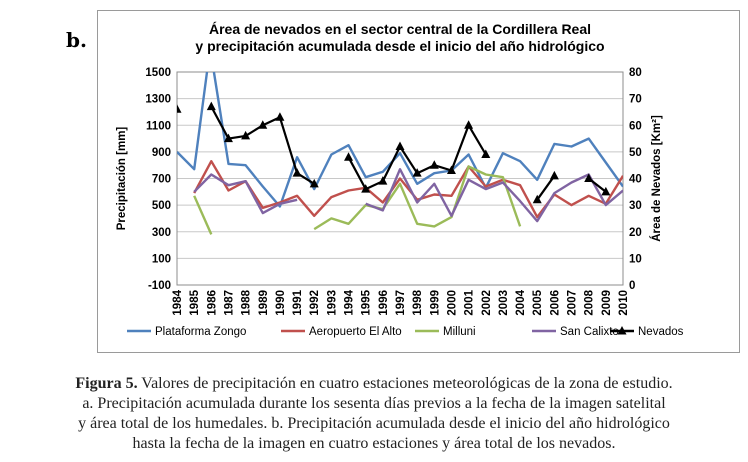  Describe the element at coordinates (211, 106) in the screenshot. I see `point-nevados-1986` at that location.